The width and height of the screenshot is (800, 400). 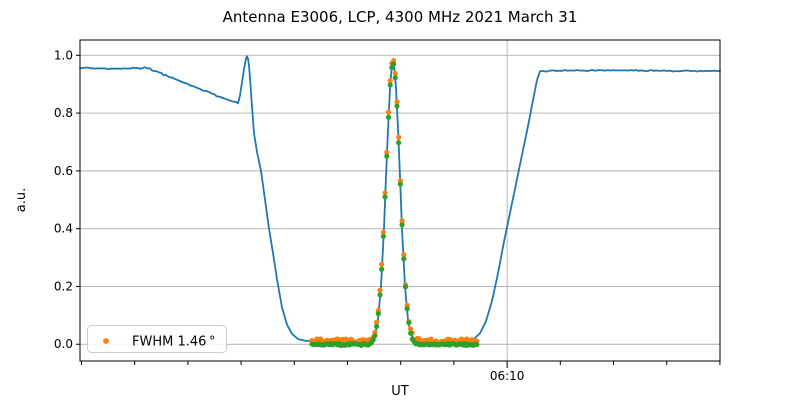 I want to click on legend-box, so click(x=157, y=339).